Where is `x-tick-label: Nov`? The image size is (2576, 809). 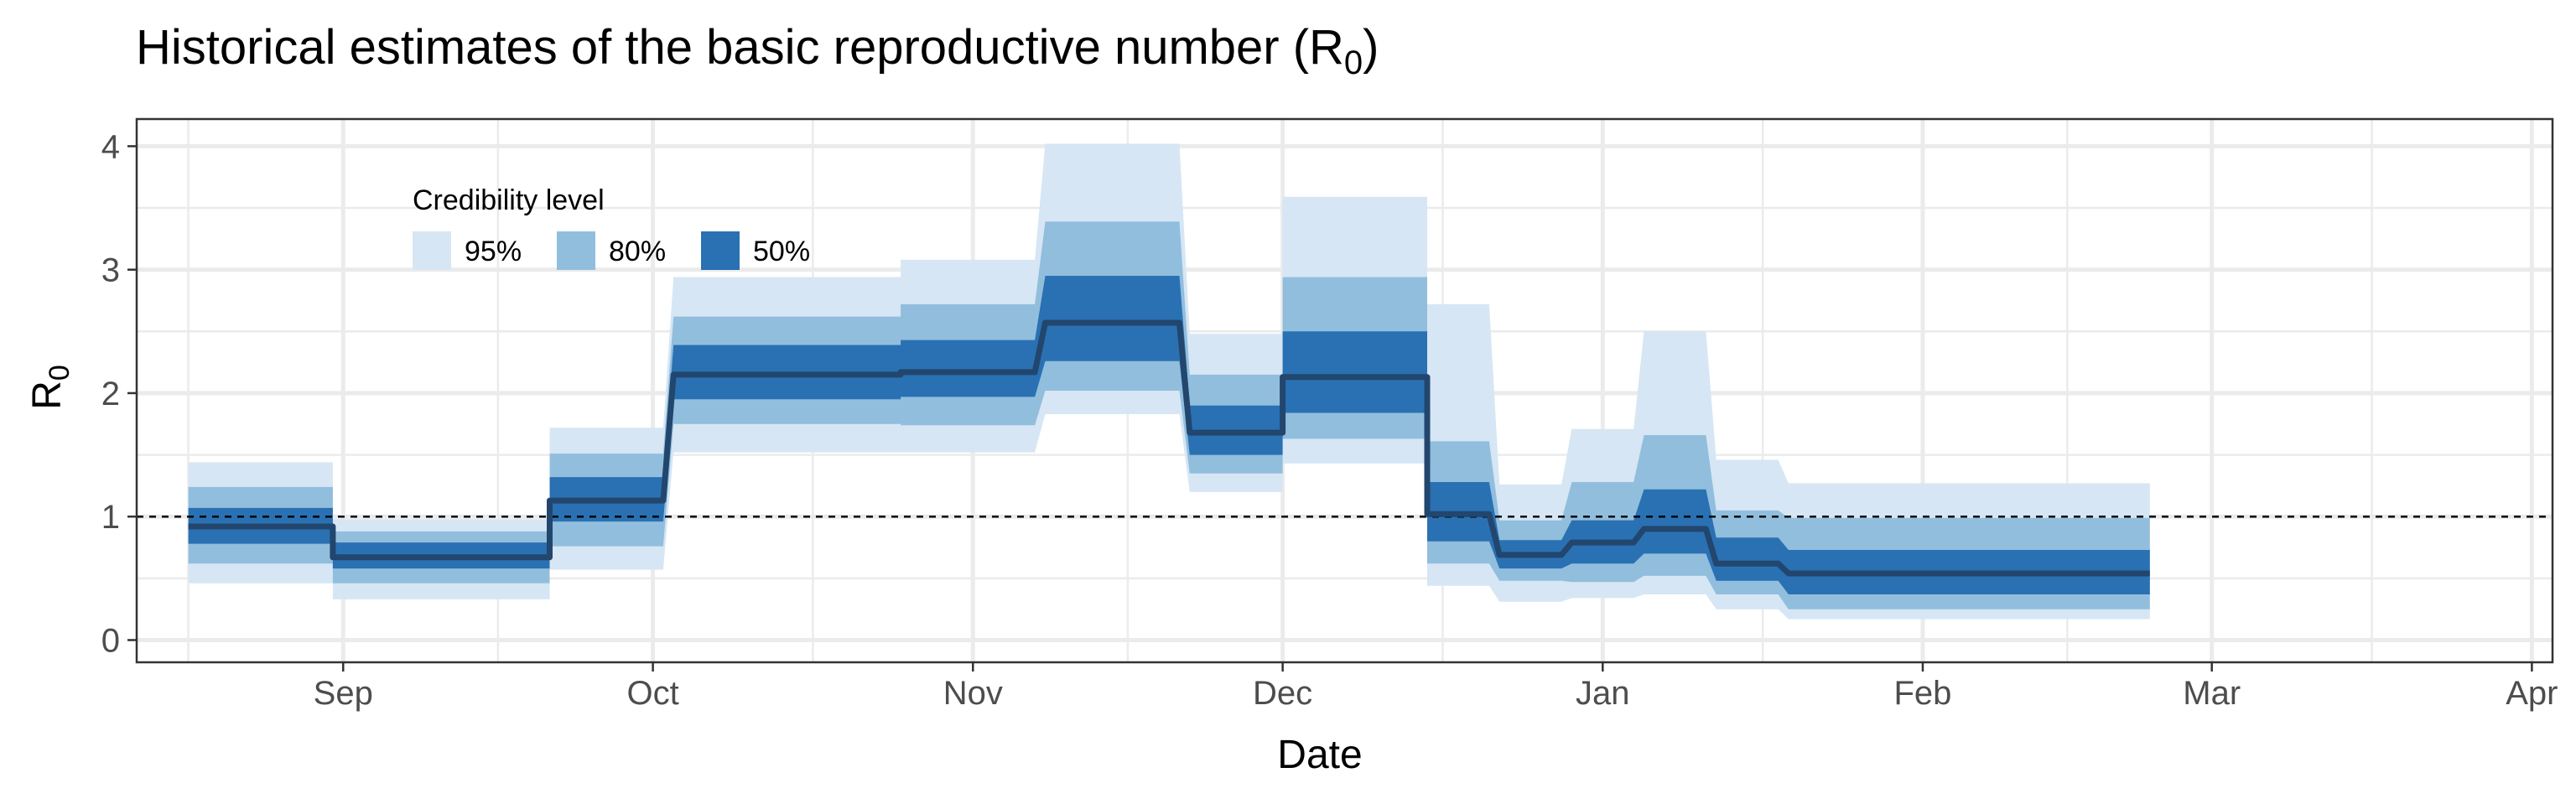
x-tick-label: Nov is located at coordinates (973, 693).